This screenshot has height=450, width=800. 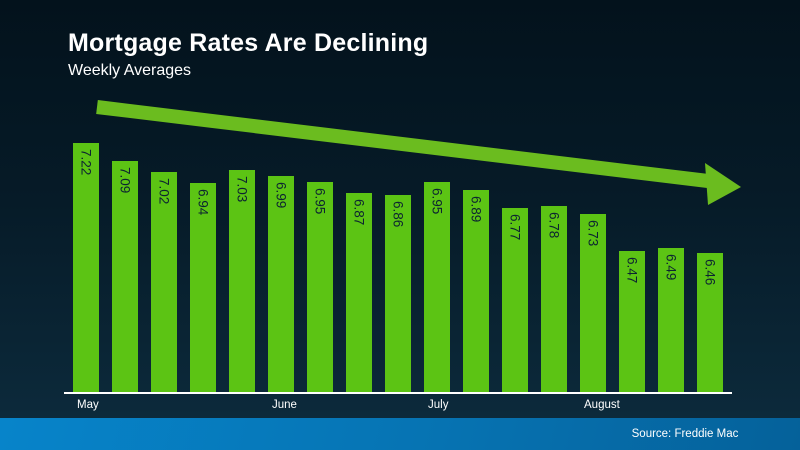 What do you see at coordinates (398, 214) in the screenshot?
I see `bar-value-label: 6.86` at bounding box center [398, 214].